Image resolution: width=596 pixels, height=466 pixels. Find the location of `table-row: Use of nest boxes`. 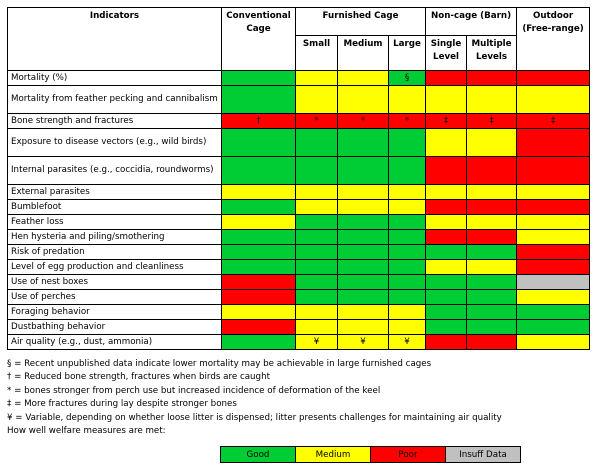

table-row: Use of nest boxes is located at coordinates (299, 282).